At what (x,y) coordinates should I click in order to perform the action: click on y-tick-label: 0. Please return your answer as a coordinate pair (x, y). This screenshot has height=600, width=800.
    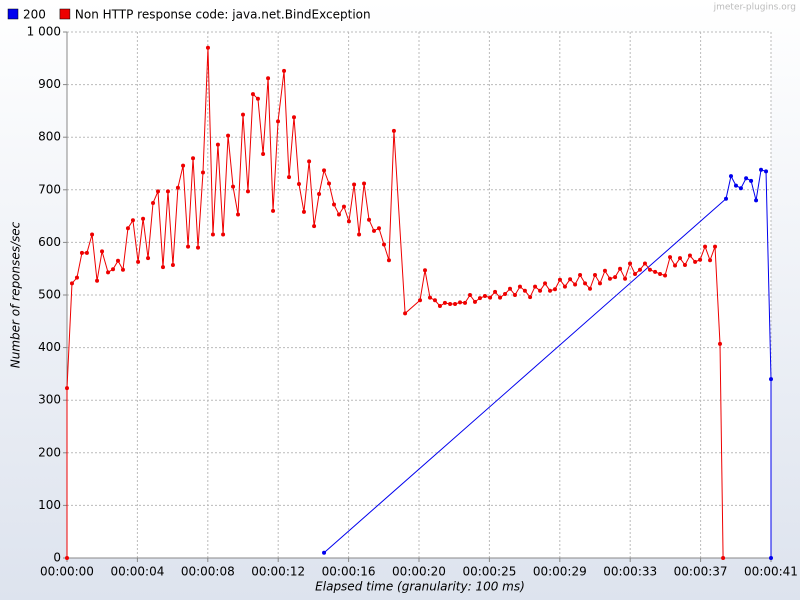
    Looking at the image, I should click on (57, 558).